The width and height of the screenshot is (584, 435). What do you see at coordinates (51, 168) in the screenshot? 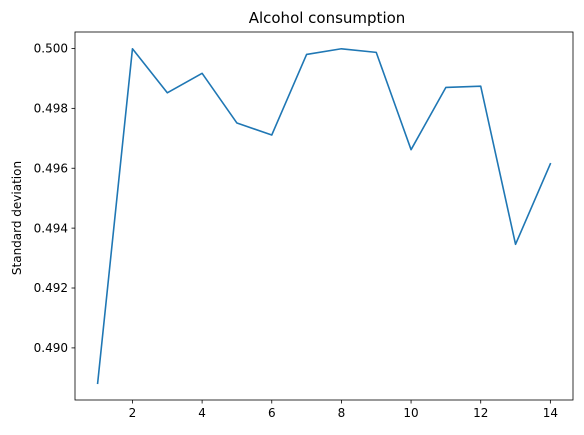
I see `y-tick-label: 0.496` at bounding box center [51, 168].